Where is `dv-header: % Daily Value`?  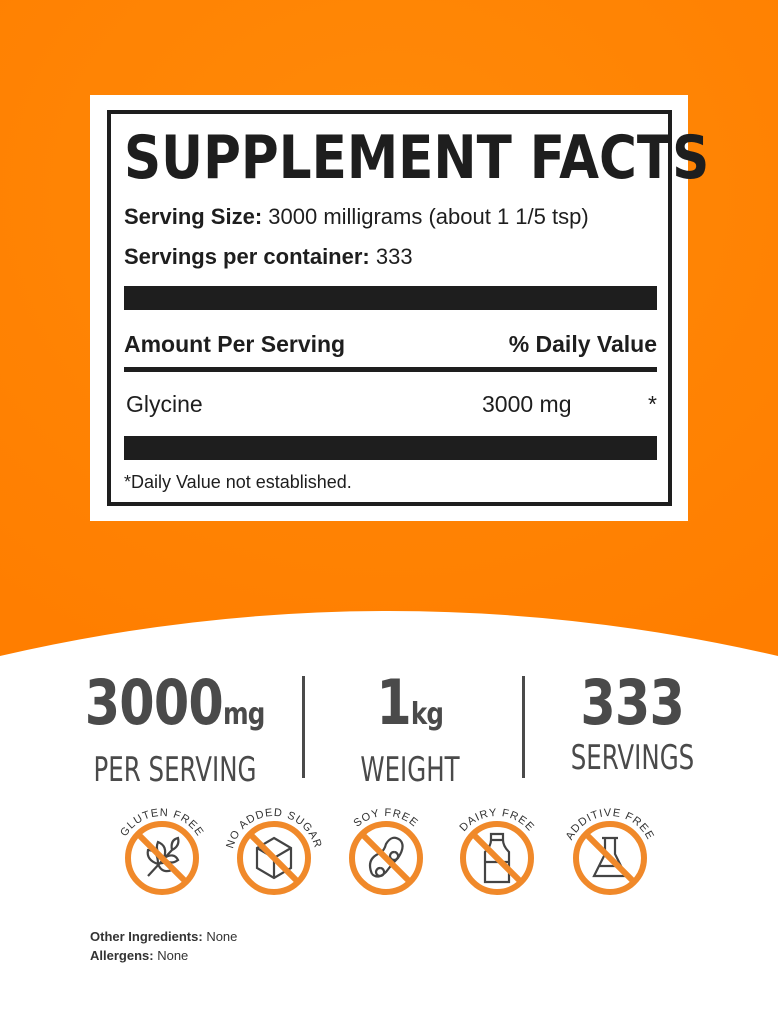
dv-header: % Daily Value is located at coordinates (582, 344).